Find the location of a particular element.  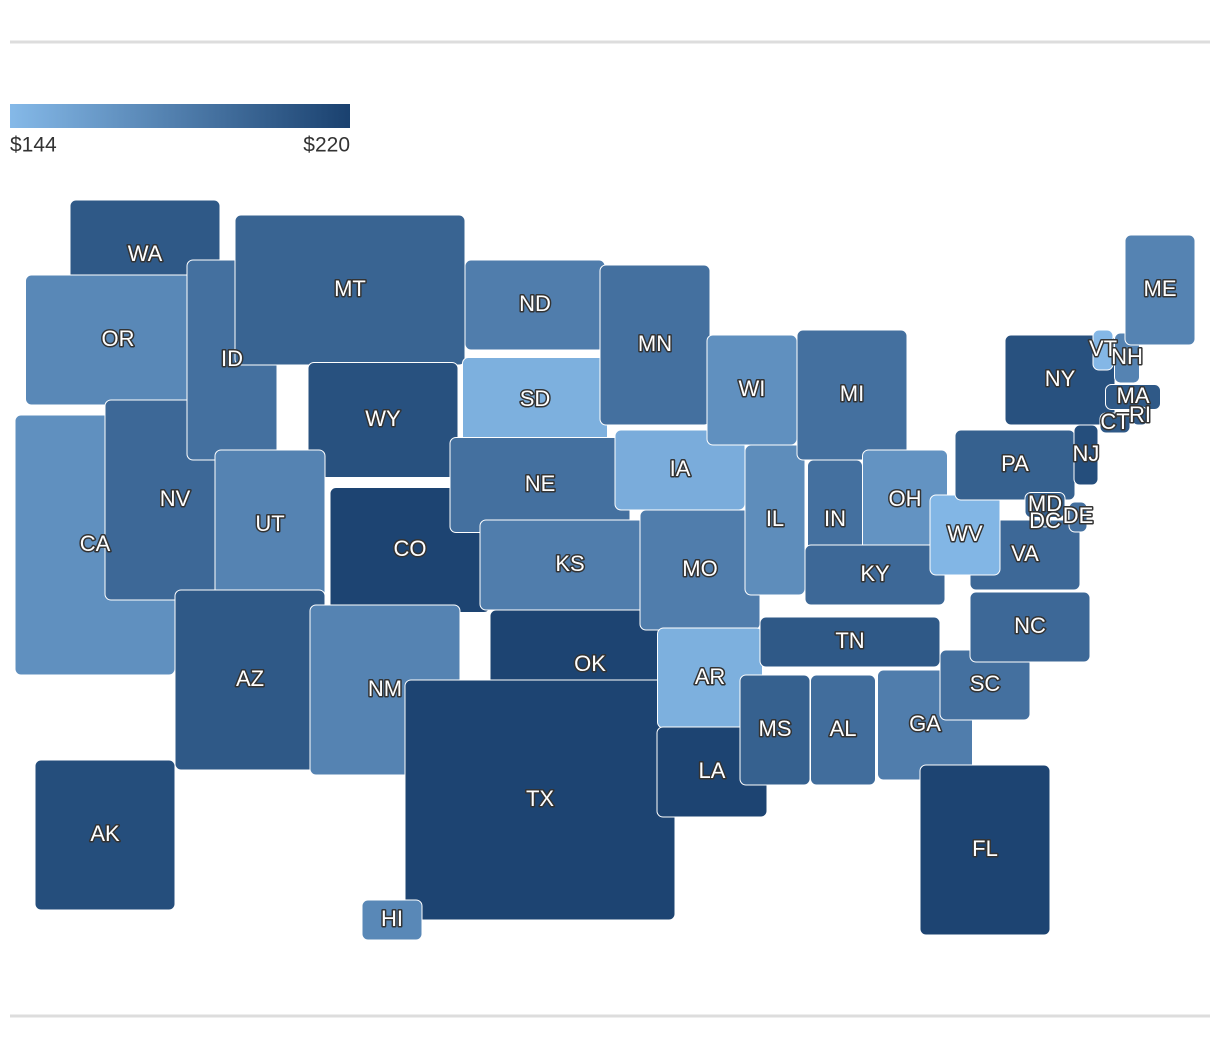

state-label: IL is located at coordinates (775, 518).